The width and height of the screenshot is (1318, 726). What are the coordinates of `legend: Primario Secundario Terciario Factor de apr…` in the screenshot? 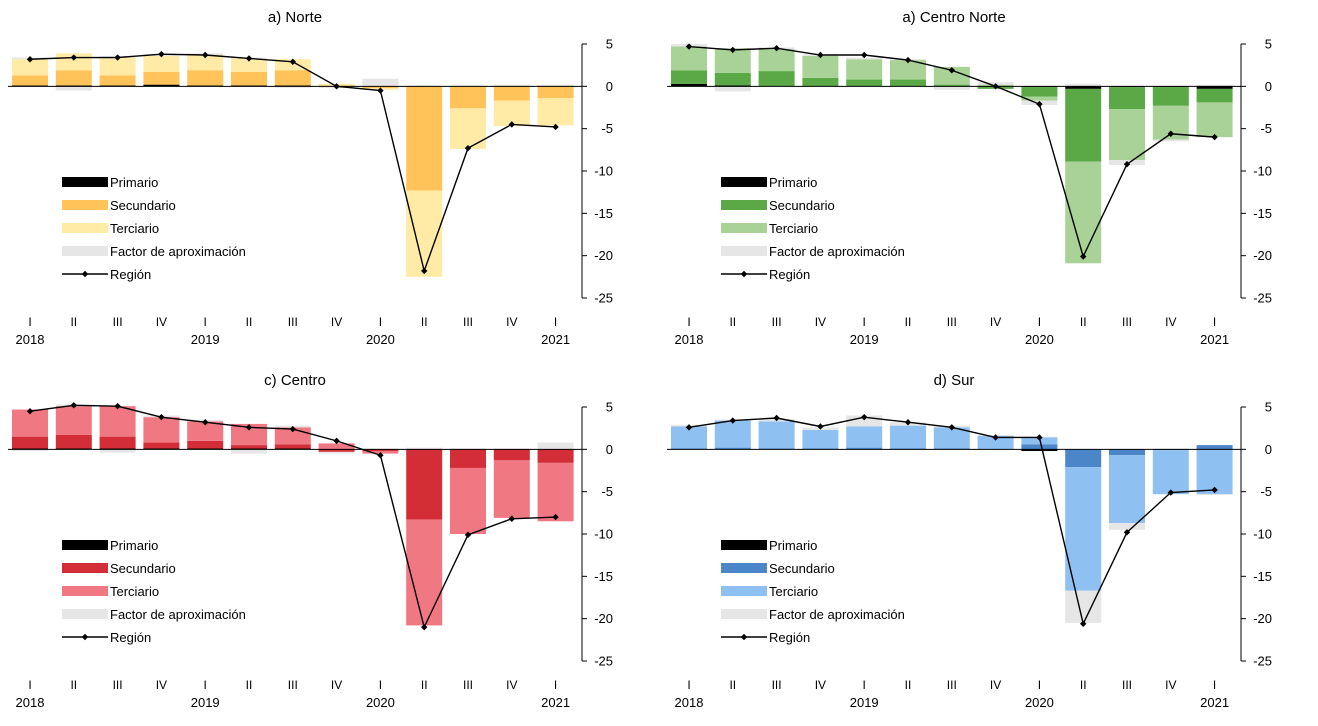 It's located at (813, 228).